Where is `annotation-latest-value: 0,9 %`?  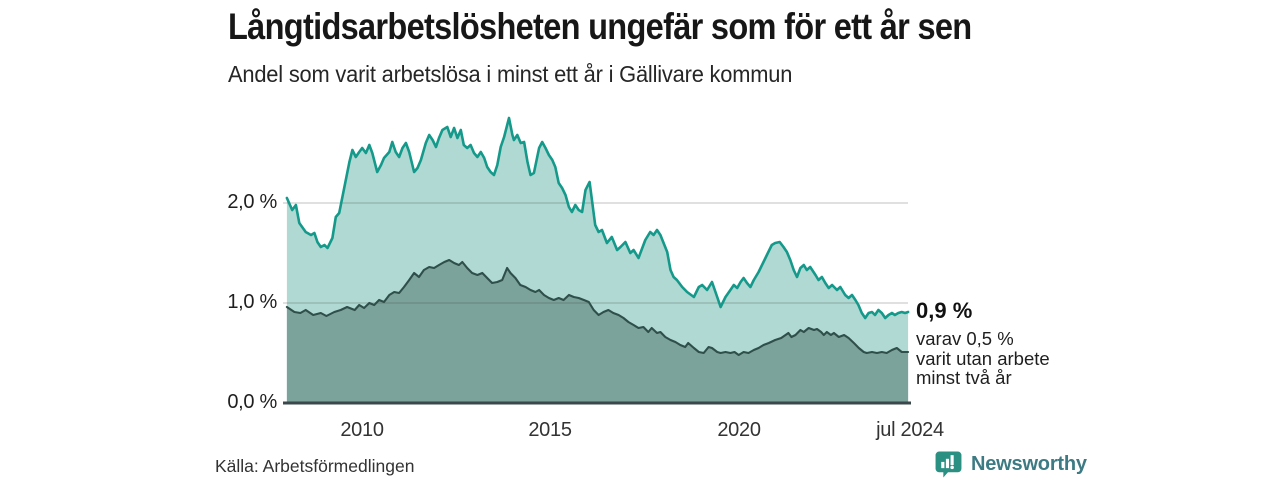
annotation-latest-value: 0,9 % is located at coordinates (944, 310).